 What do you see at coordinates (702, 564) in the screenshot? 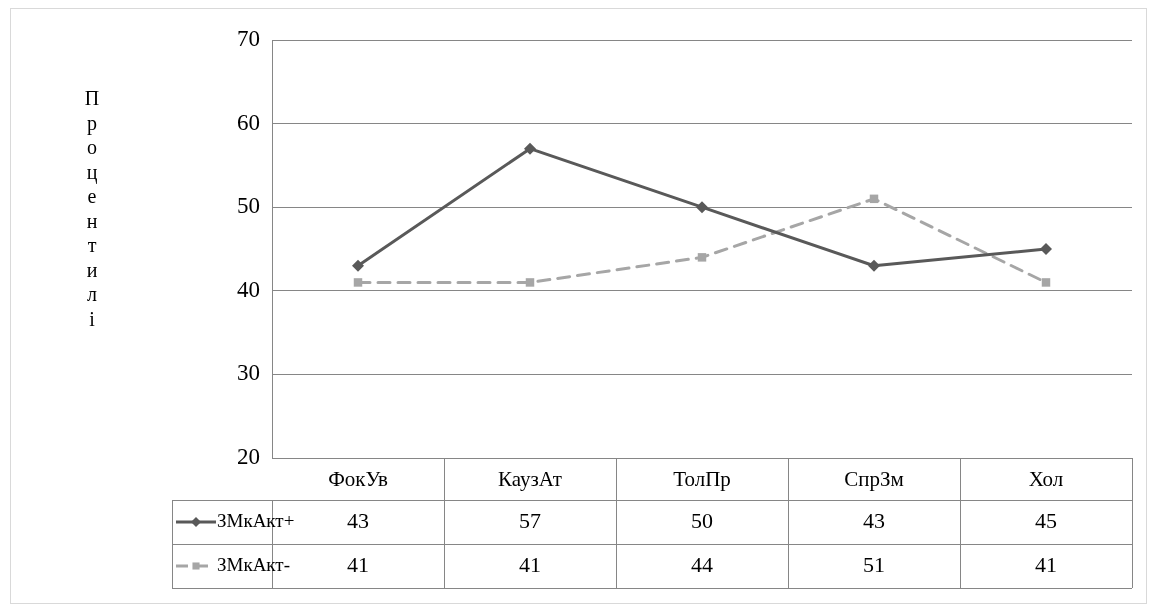
I see `data-label: 44` at bounding box center [702, 564].